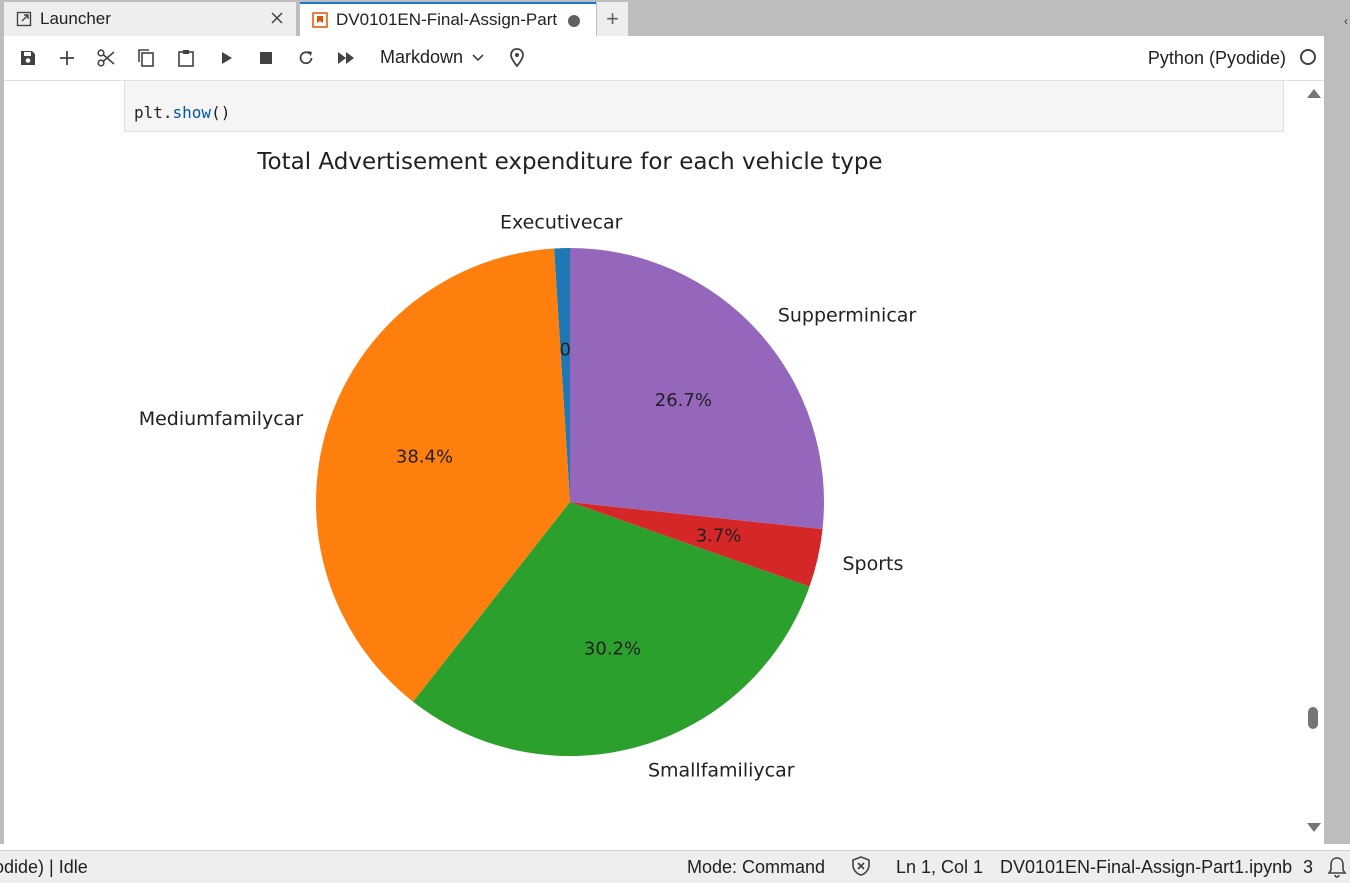 Image resolution: width=1350 pixels, height=884 pixels. Describe the element at coordinates (719, 536) in the screenshot. I see `percent-label: 3.7%` at that location.